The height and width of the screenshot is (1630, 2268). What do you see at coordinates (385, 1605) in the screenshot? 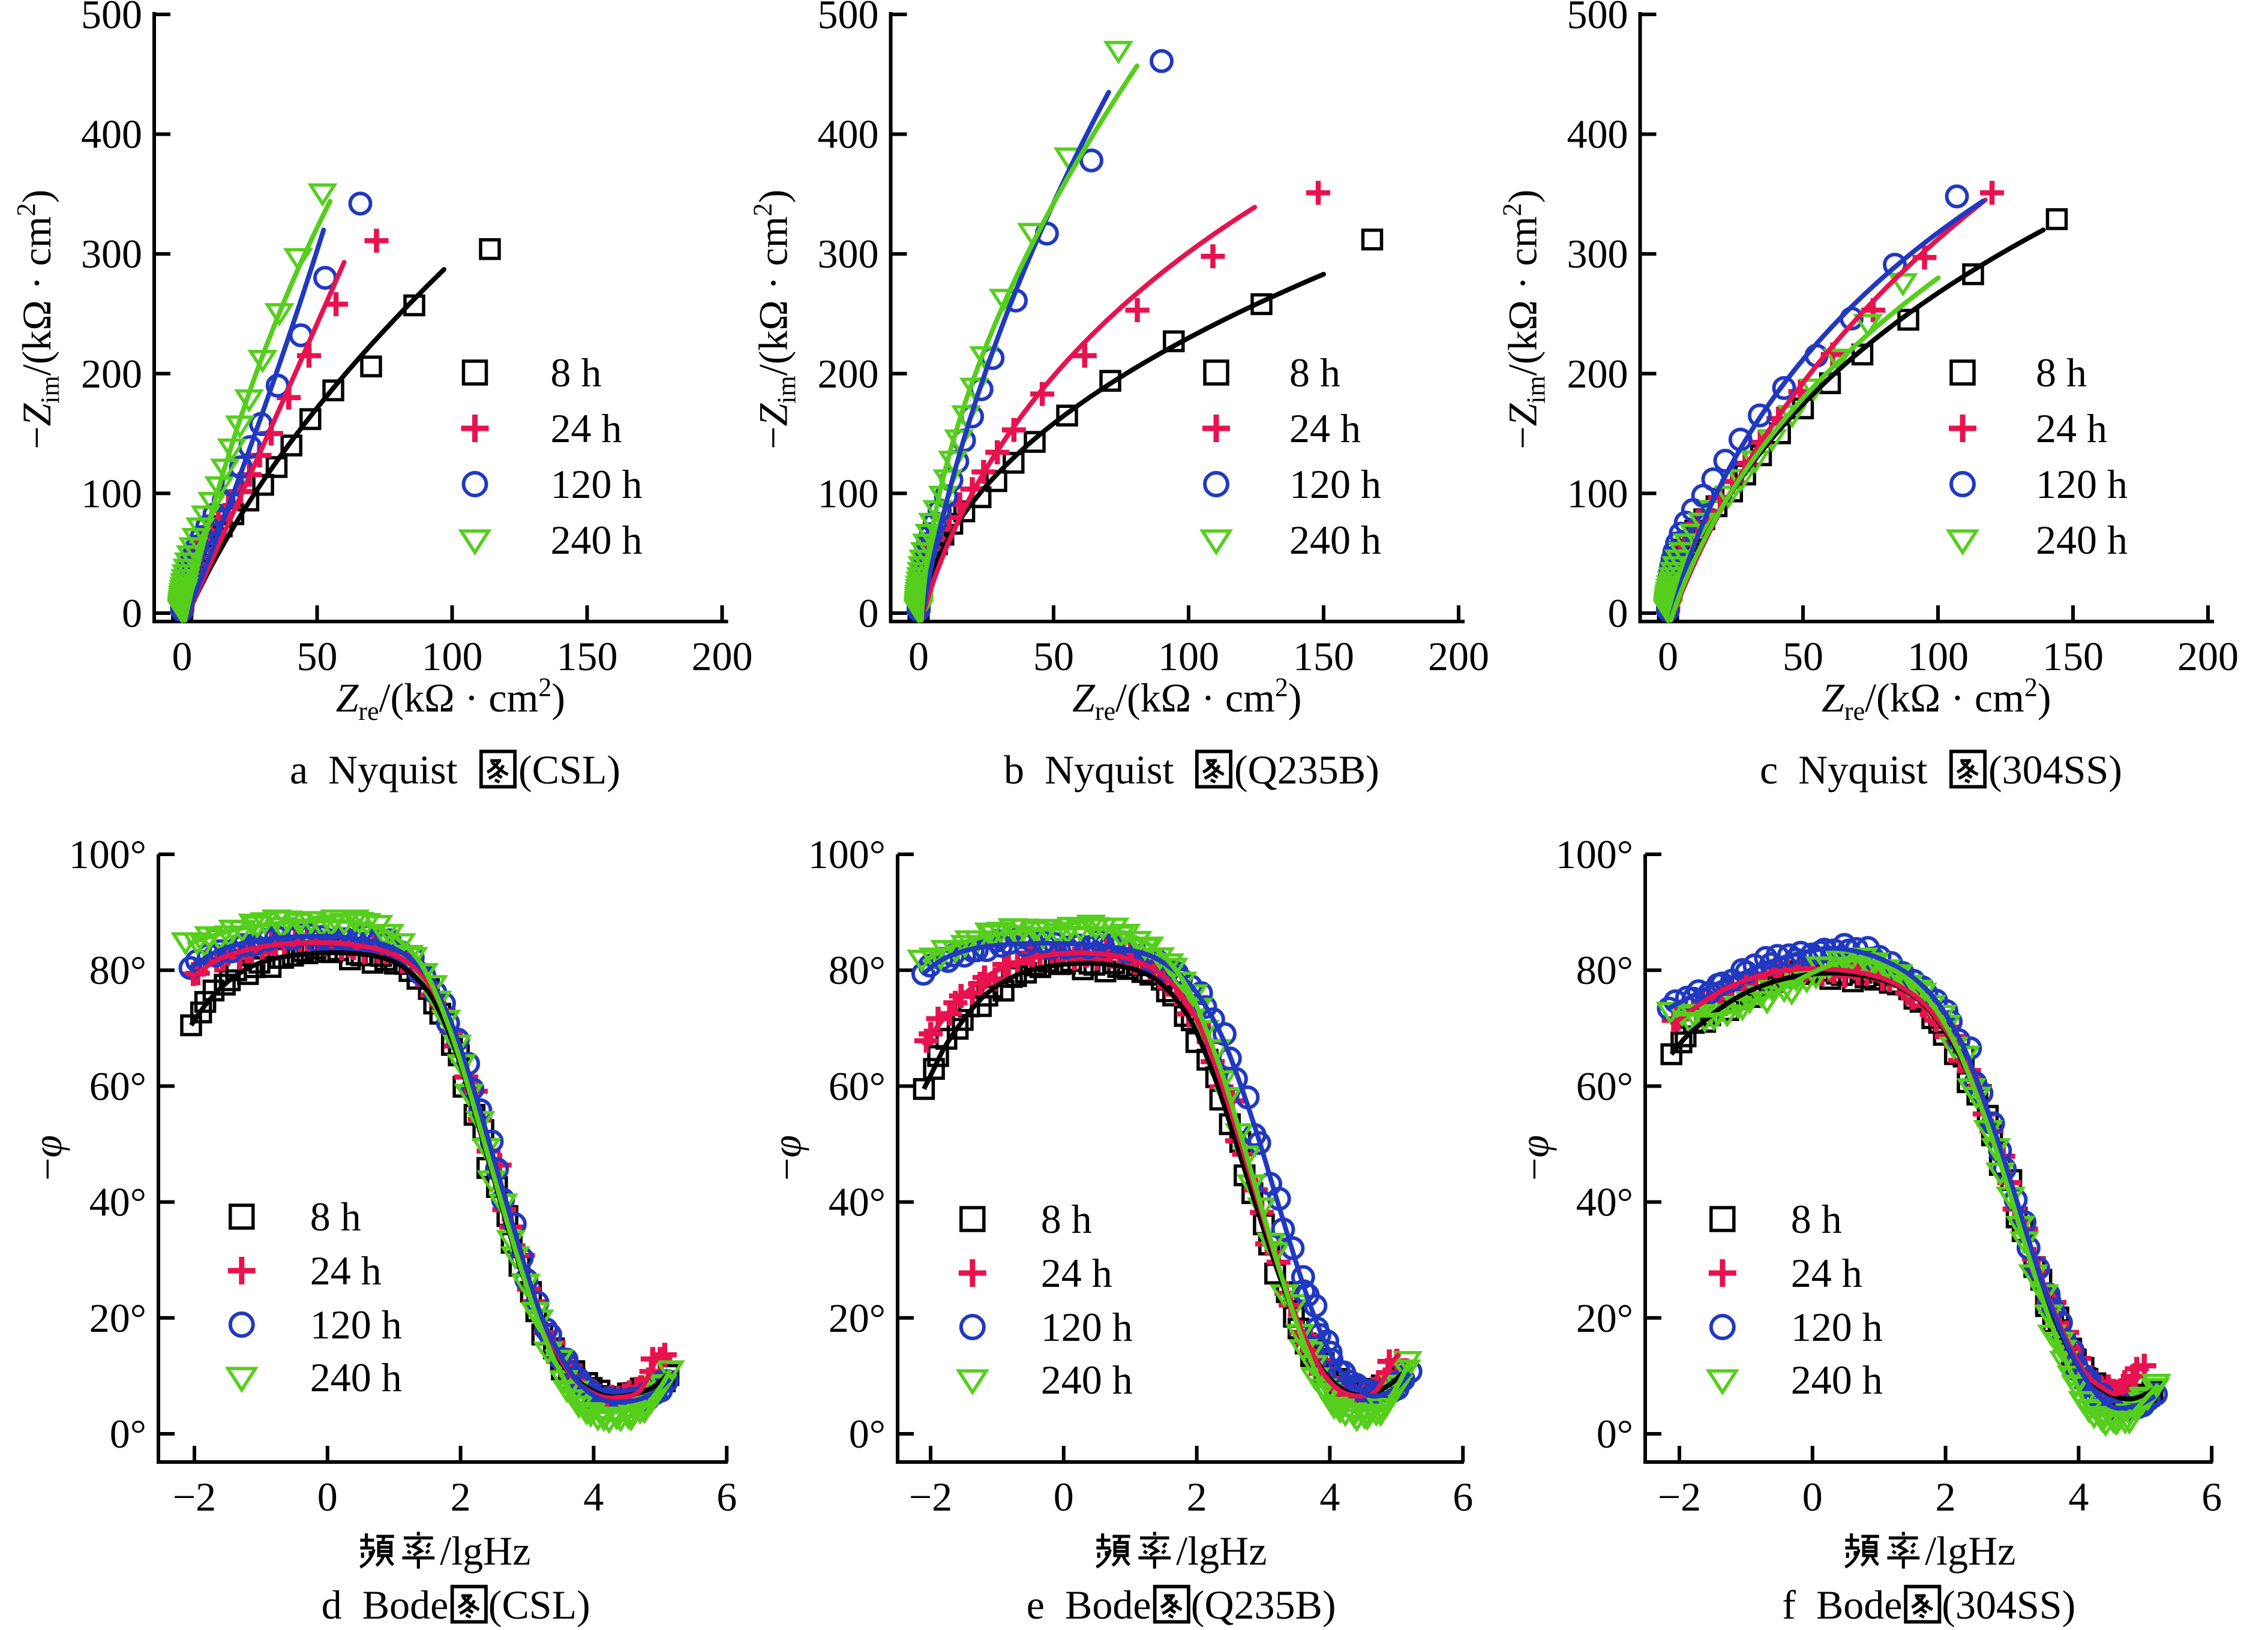
I see `svg-text: d Bode` at bounding box center [385, 1605].